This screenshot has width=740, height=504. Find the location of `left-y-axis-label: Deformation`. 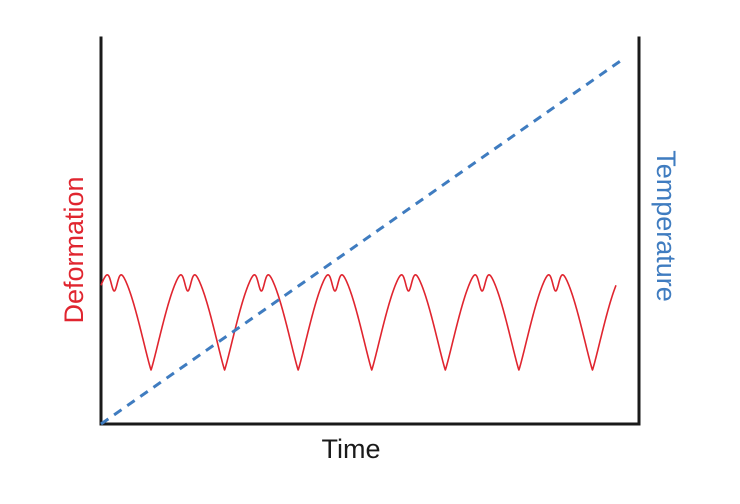

left-y-axis-label: Deformation is located at coordinates (74, 249).